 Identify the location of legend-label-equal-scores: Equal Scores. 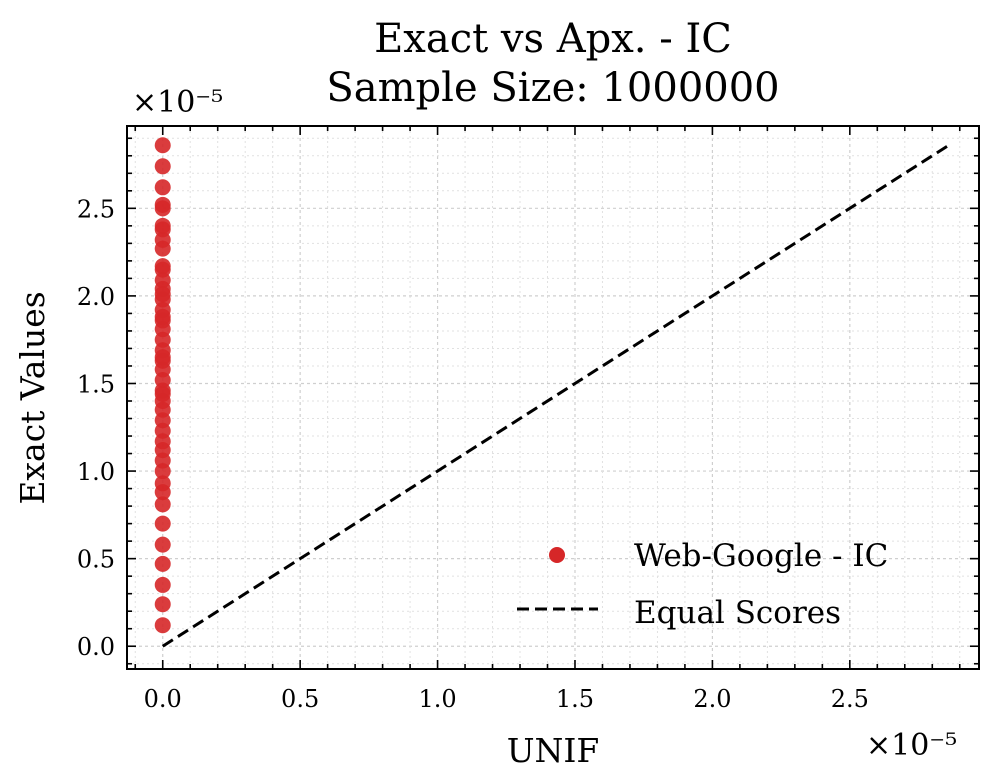
(737, 613).